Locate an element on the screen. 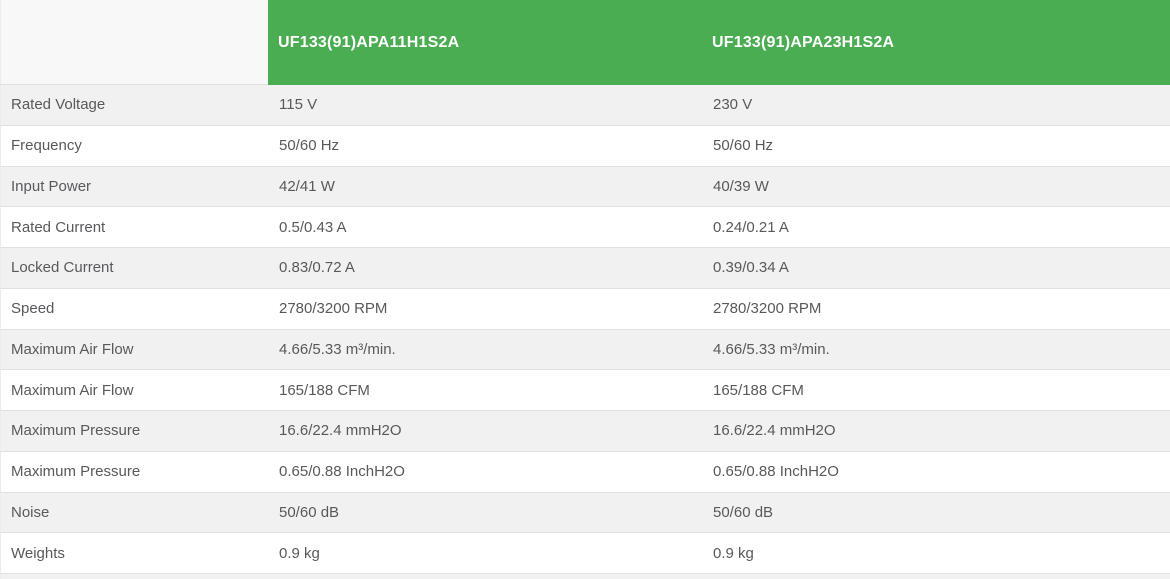  table-header-row: UF133(91)APA11H1S2A UF133(91)APA23H1S2A is located at coordinates (585, 42).